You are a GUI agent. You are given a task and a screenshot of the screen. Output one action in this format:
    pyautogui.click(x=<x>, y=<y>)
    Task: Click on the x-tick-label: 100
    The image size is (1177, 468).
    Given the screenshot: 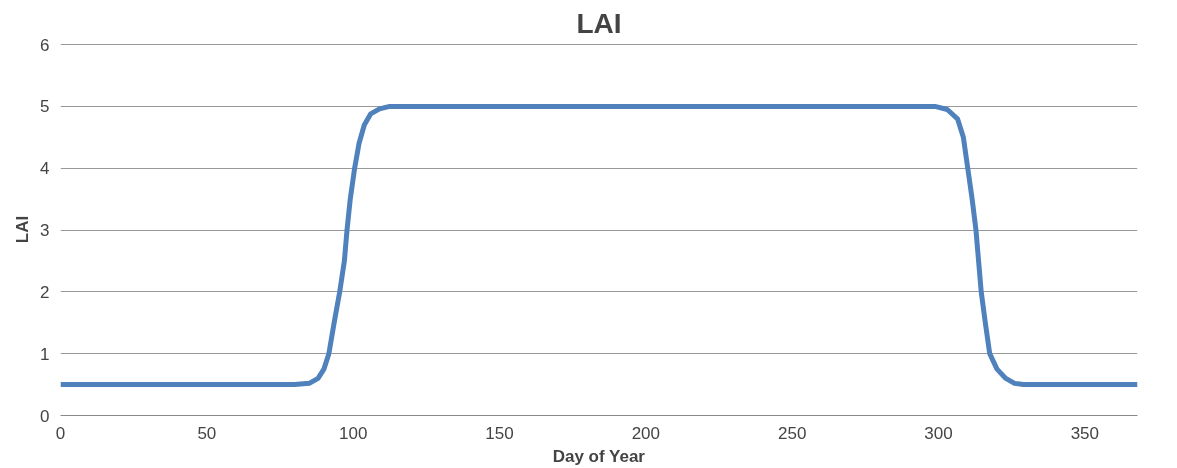 What is the action you would take?
    pyautogui.click(x=353, y=433)
    